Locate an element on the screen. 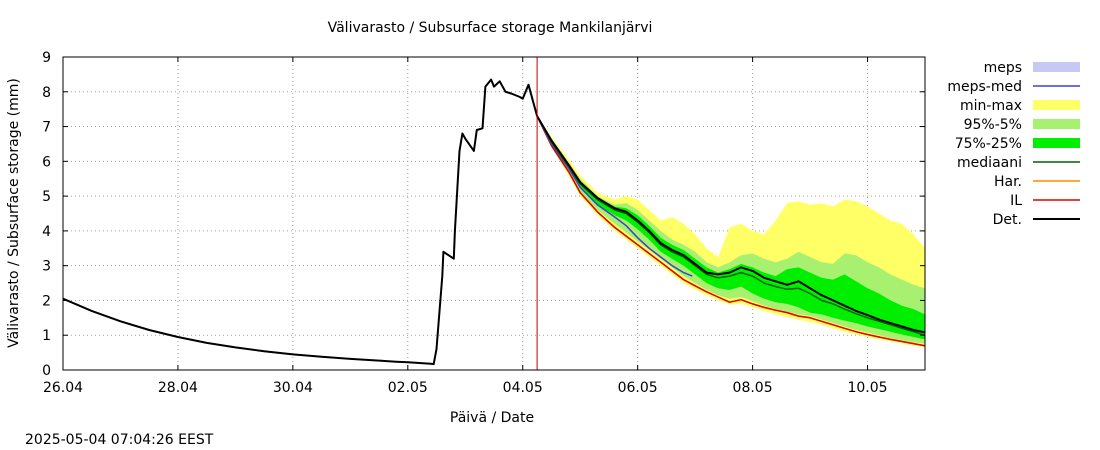 This screenshot has height=450, width=1100. legend-label-p95-5: 95%-5% is located at coordinates (993, 125).